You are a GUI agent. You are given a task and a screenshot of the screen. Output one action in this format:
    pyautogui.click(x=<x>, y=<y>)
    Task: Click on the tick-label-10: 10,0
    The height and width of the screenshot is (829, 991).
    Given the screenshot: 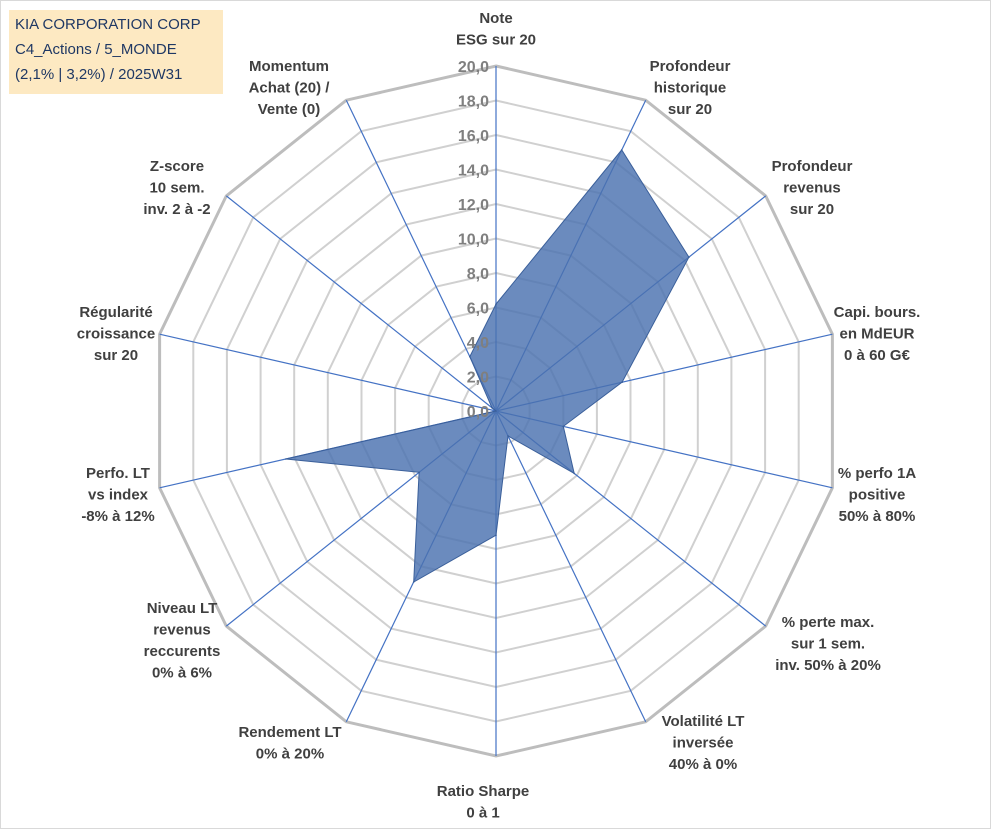 What is the action you would take?
    pyautogui.click(x=473, y=240)
    